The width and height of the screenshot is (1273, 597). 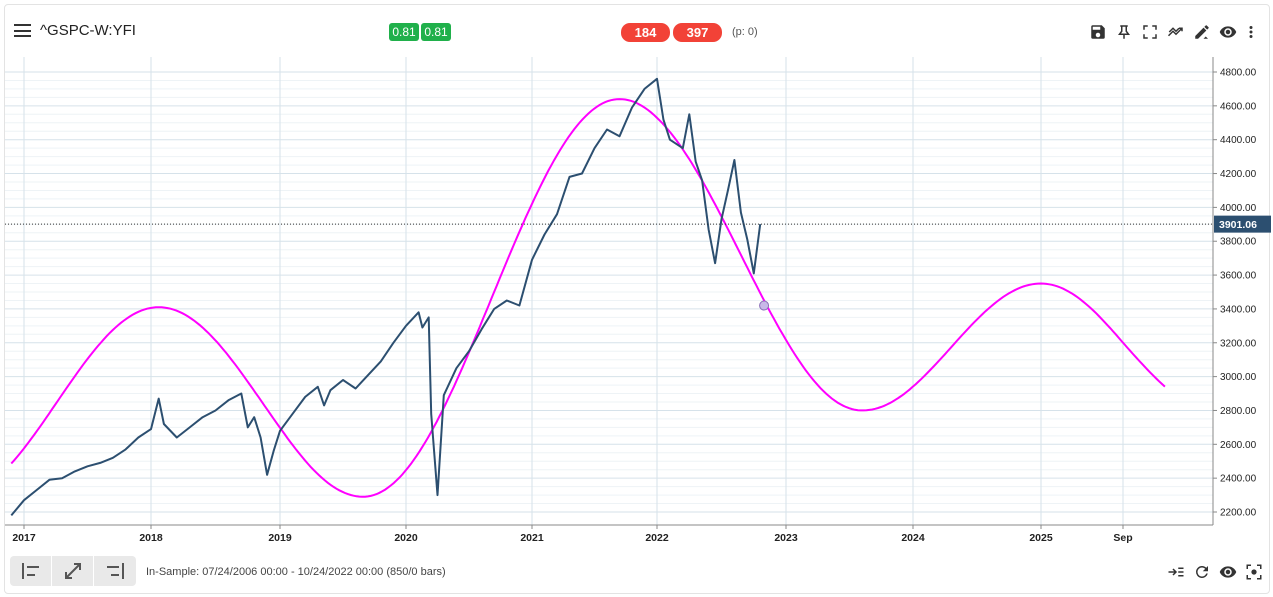 I want to click on align-right-button, so click(x=115, y=571).